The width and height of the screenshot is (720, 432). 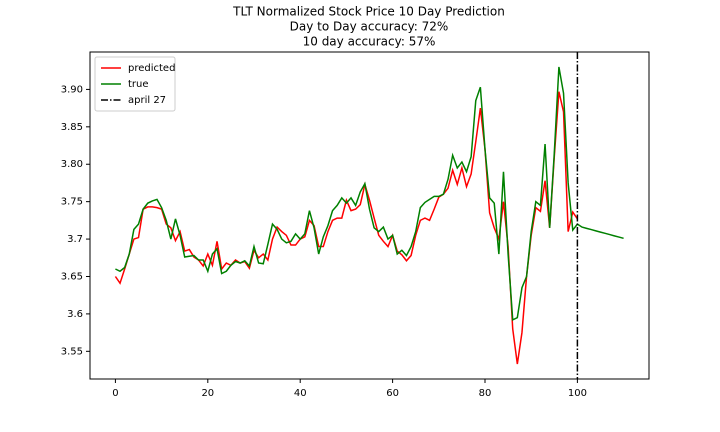 I want to click on x-tick-label: 60, so click(x=392, y=393).